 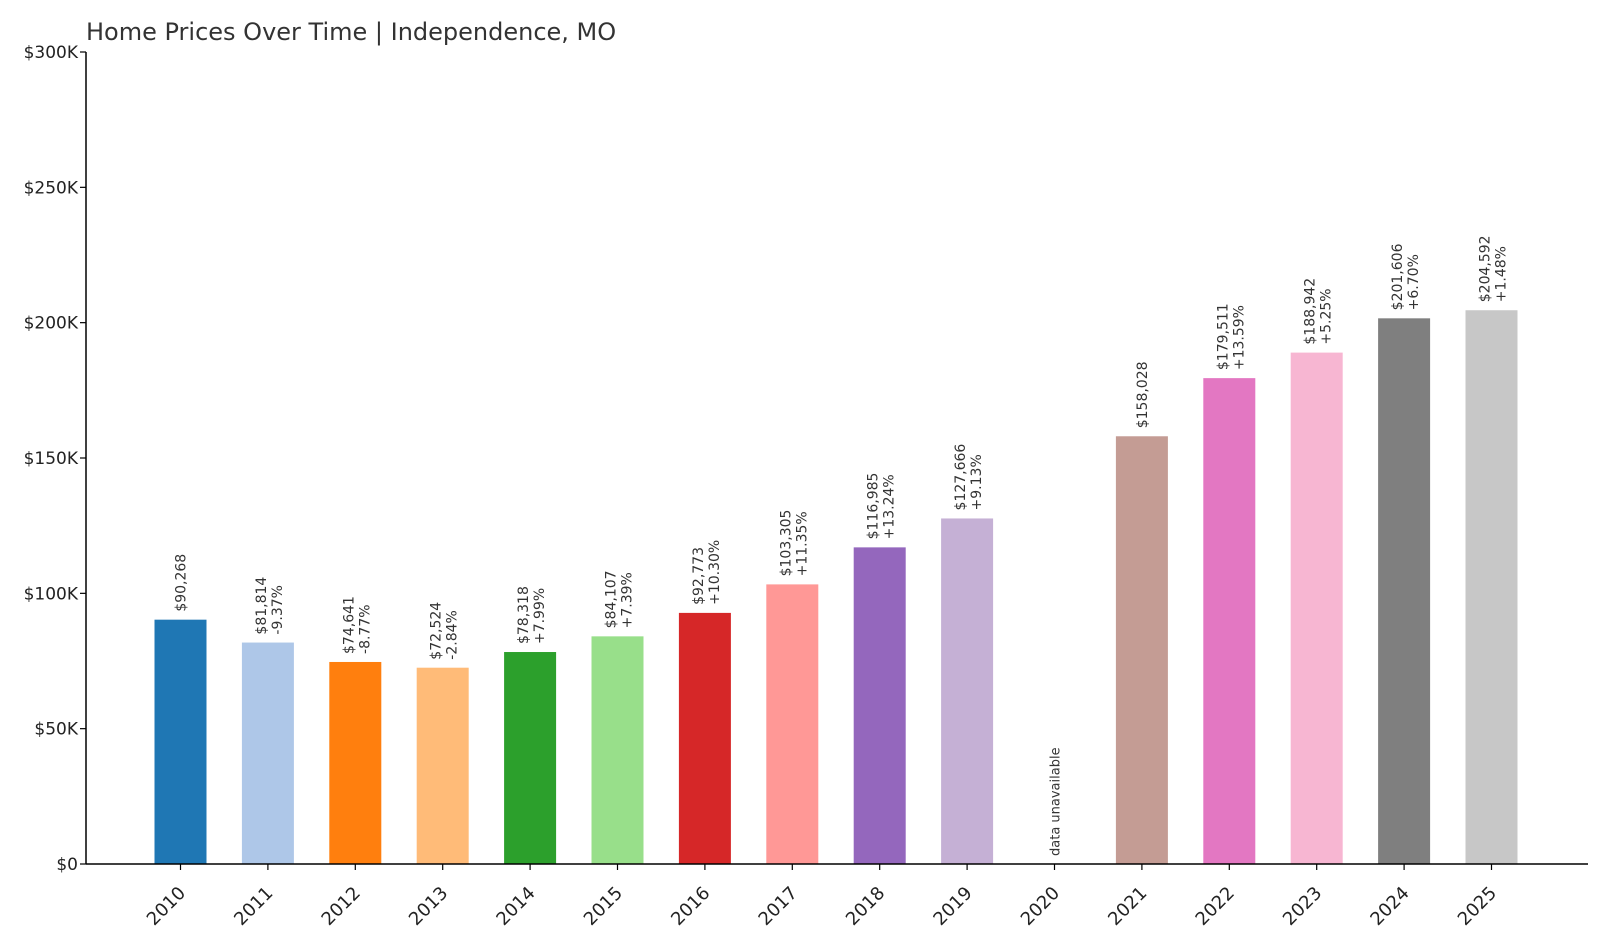 What do you see at coordinates (1302, 906) in the screenshot?
I see `x-tick-label: 2023` at bounding box center [1302, 906].